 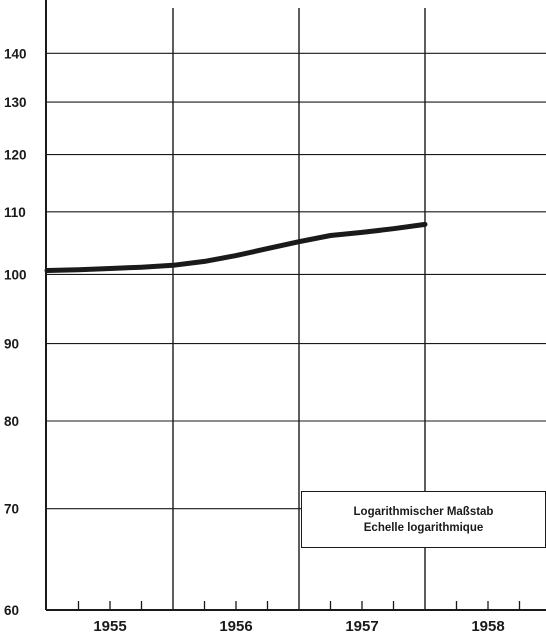 What do you see at coordinates (15, 155) in the screenshot?
I see `y-tick-label: 120` at bounding box center [15, 155].